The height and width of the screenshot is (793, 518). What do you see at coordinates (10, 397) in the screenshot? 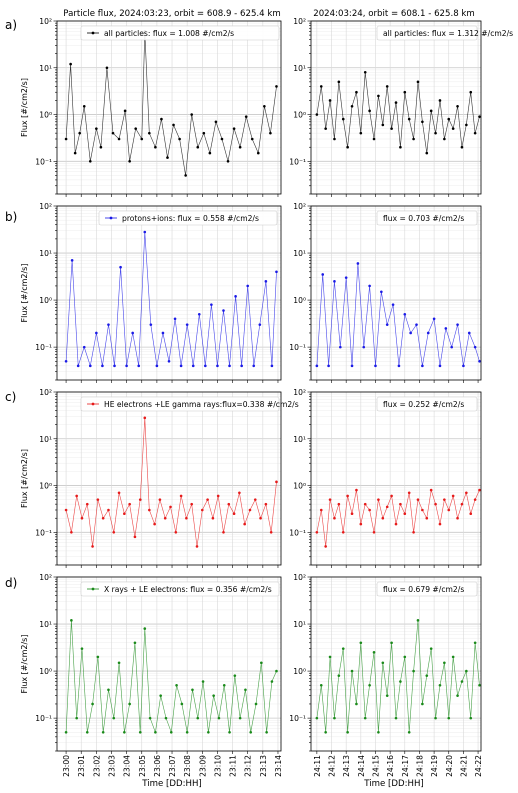
I see `panel-label-c: c)` at bounding box center [10, 397].